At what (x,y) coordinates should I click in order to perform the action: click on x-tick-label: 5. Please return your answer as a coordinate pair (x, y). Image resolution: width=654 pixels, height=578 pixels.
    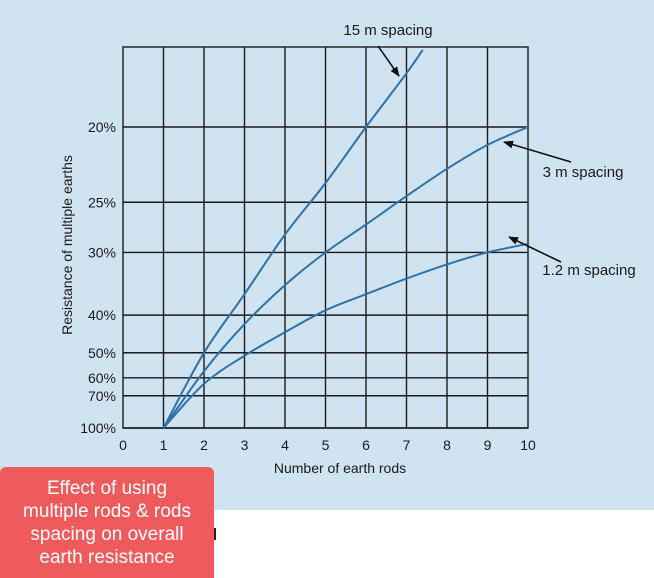
    Looking at the image, I should click on (326, 445).